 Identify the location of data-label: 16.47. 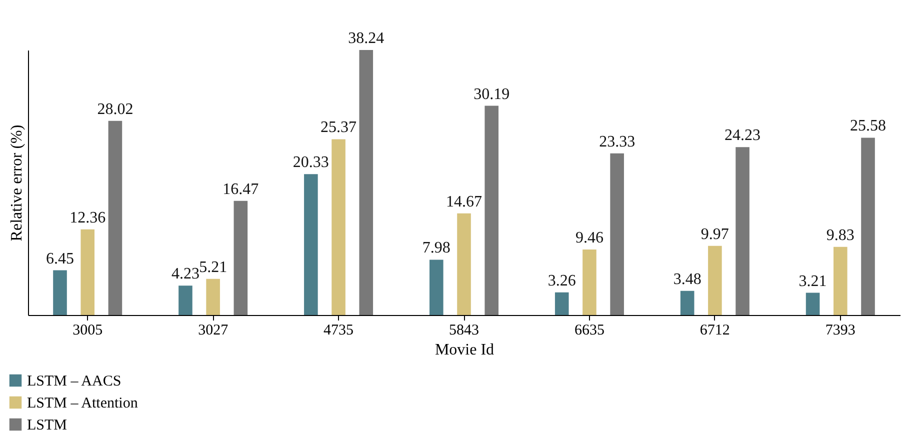
(240, 189).